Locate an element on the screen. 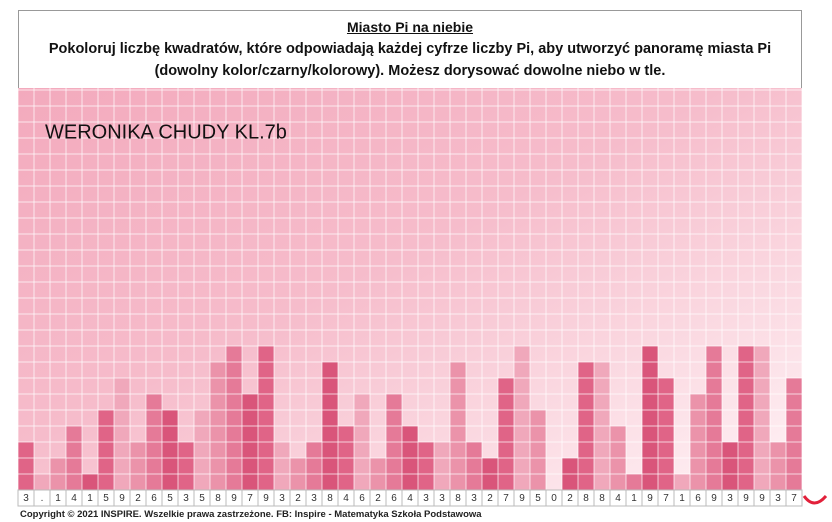  student-name: WERONIKA CHUDY KL.7b is located at coordinates (166, 132).